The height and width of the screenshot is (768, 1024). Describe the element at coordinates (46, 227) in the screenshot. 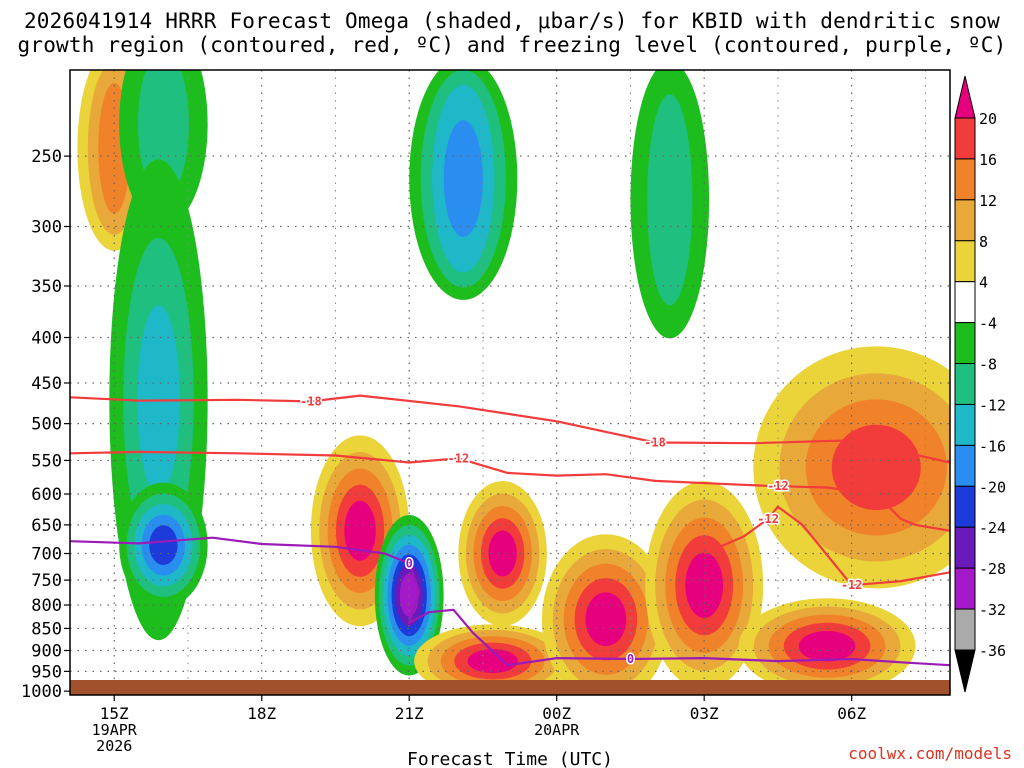

I see `y-tick-label-300: 300` at that location.